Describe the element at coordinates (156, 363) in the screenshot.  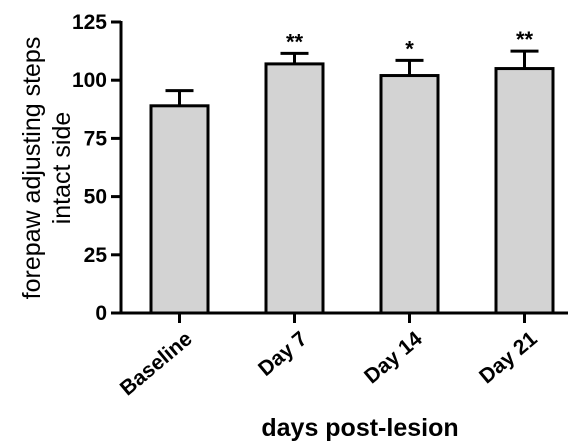
I see `x-tick-label: Baseline` at that location.